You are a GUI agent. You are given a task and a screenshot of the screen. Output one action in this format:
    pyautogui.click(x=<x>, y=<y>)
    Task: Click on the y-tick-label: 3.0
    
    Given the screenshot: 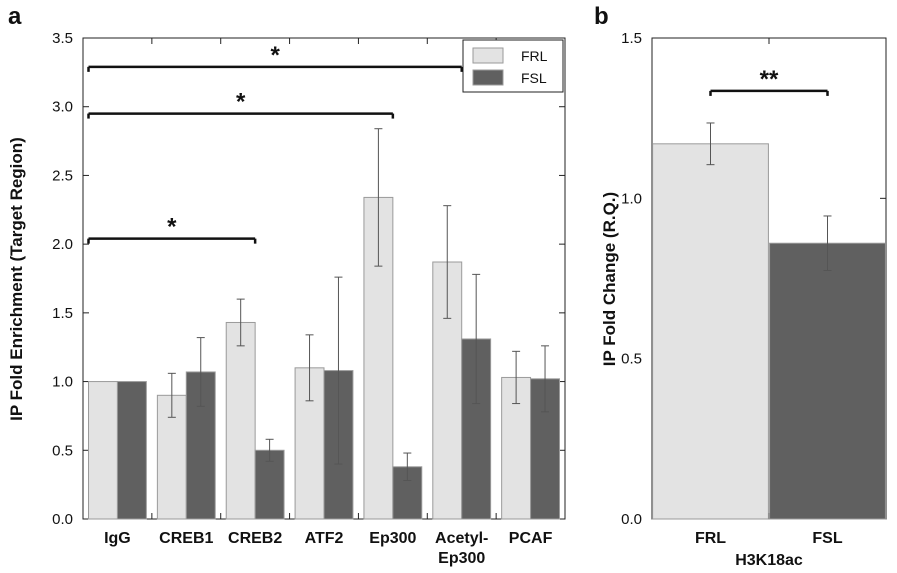 What is the action you would take?
    pyautogui.click(x=62, y=107)
    